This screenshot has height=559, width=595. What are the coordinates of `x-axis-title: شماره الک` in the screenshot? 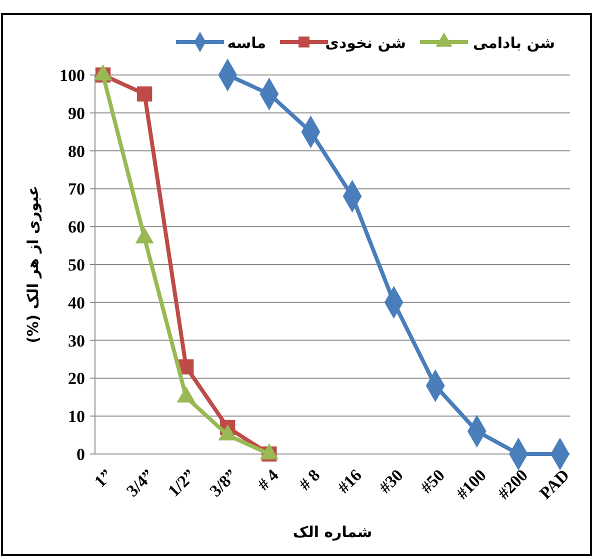 It's located at (332, 532).